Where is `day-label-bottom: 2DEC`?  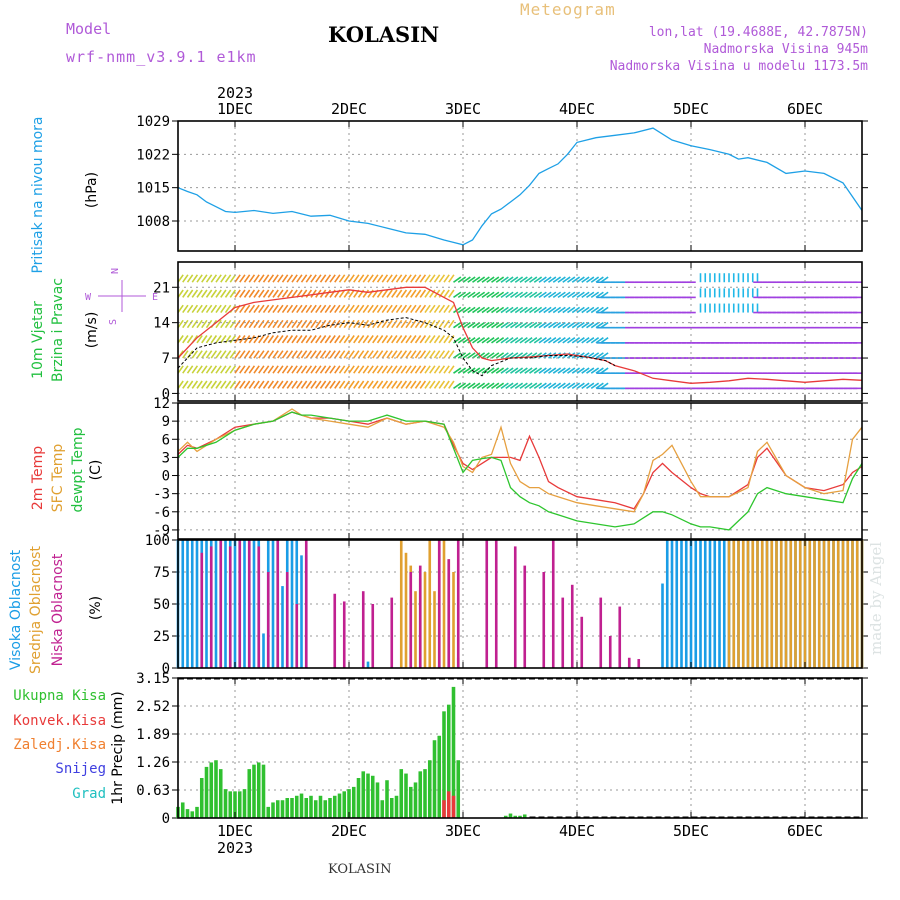
day-label-bottom: 2DEC is located at coordinates (349, 831).